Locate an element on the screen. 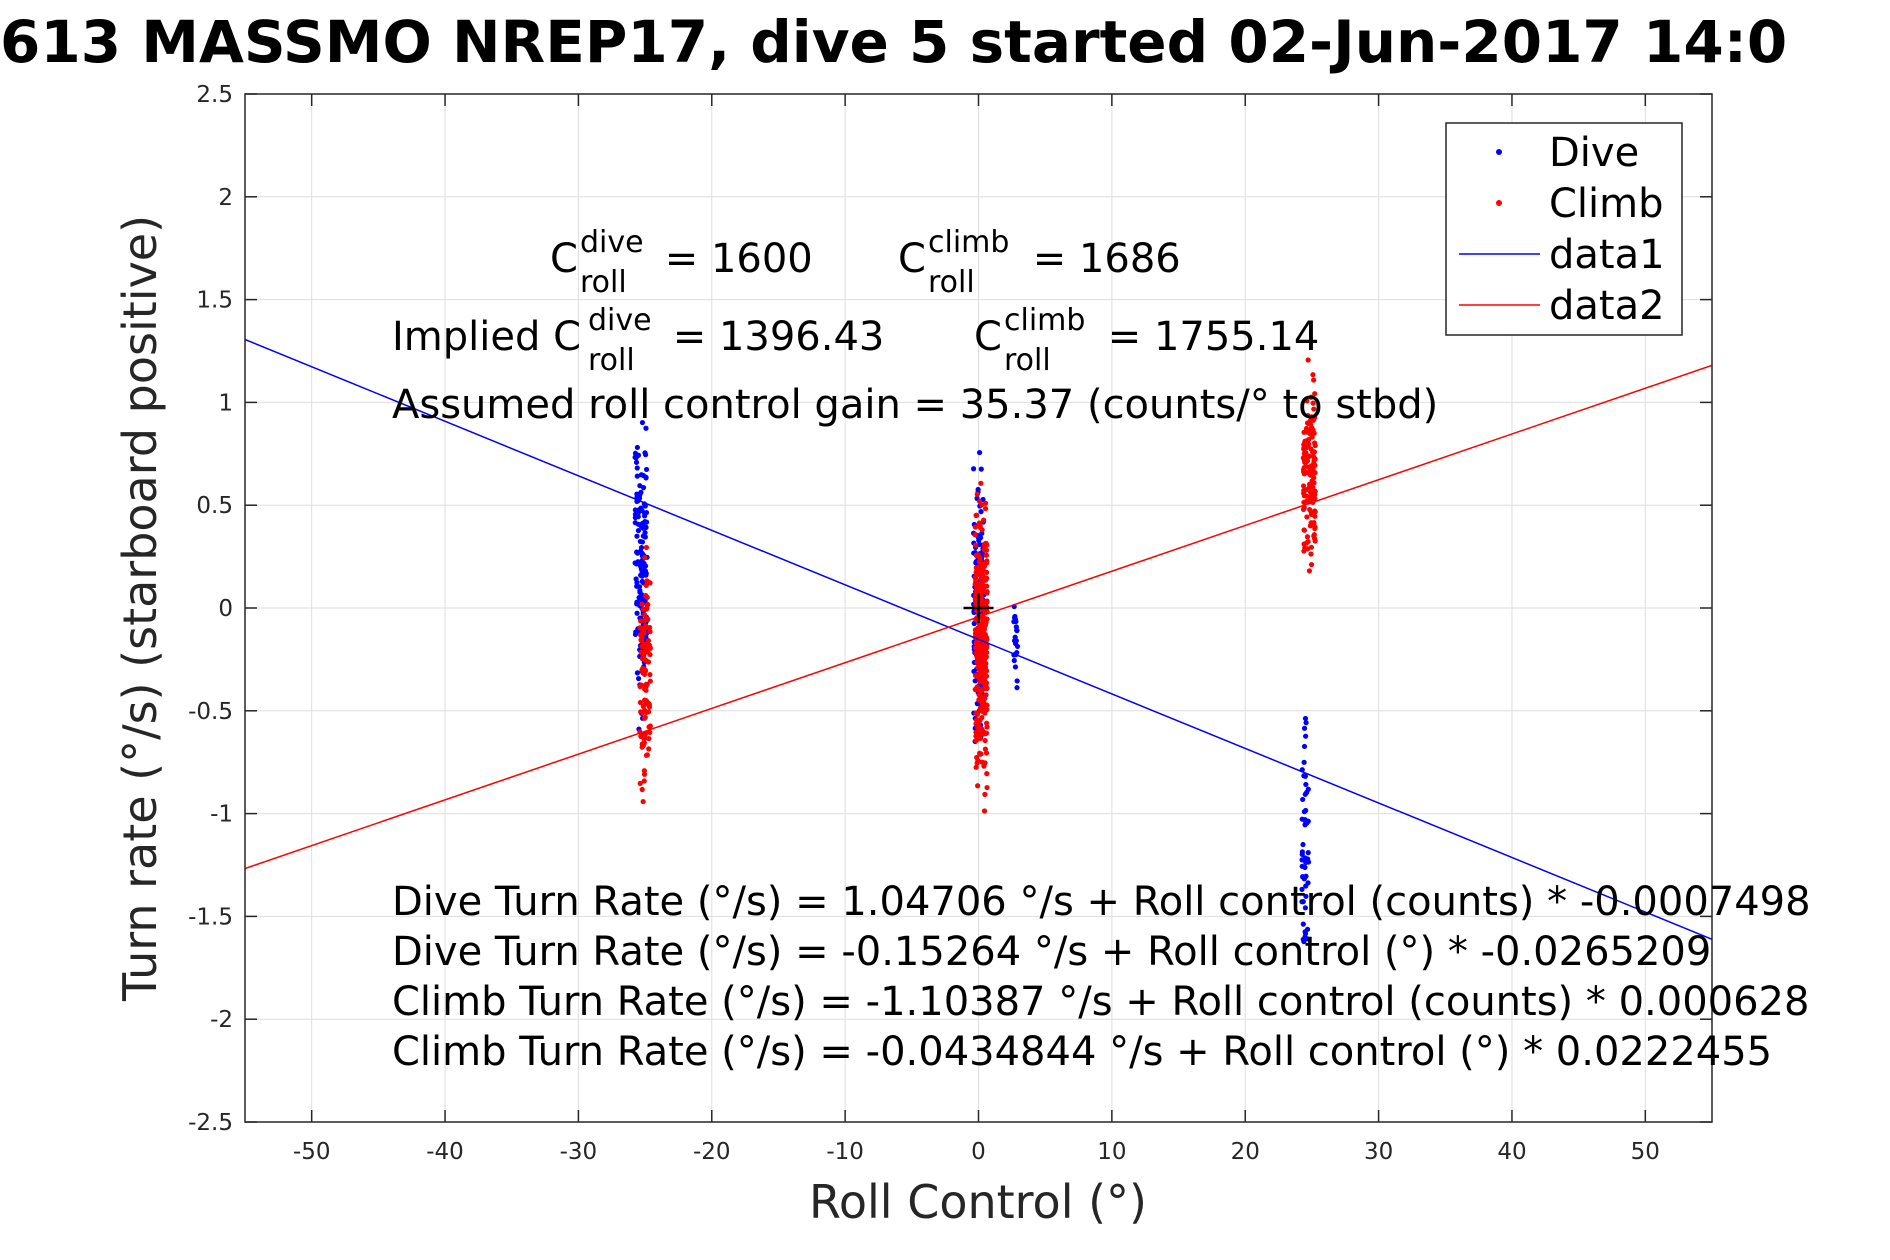  y-axis-label: Turn rate (°/s) (starboard positive) is located at coordinates (140, 608).